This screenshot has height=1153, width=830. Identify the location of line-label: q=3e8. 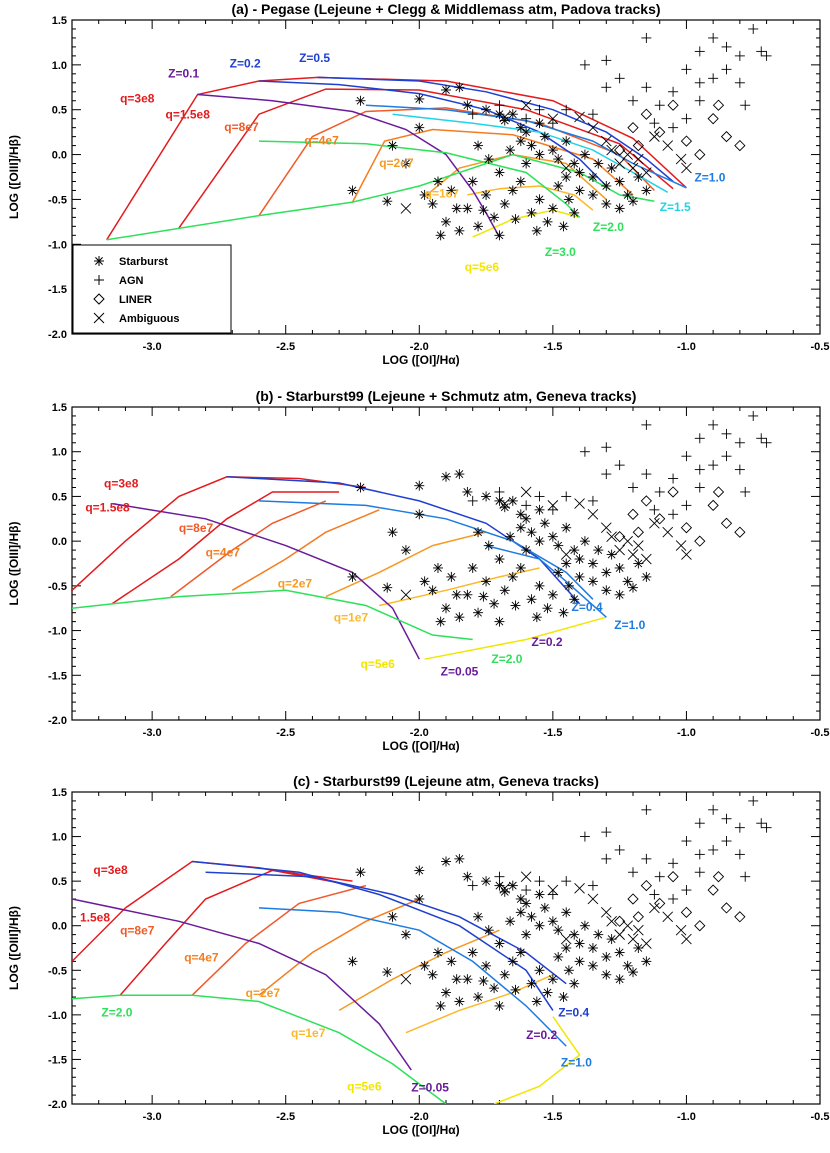
(110, 870).